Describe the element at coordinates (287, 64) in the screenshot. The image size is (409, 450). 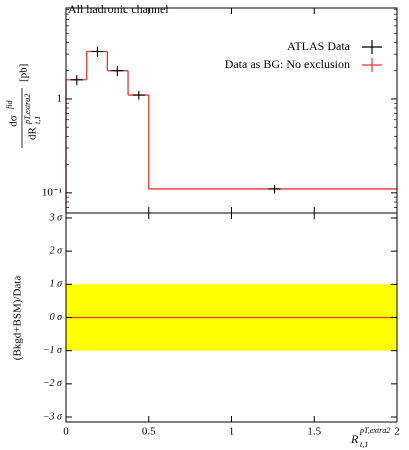
I see `legend-label: Data as BG: No exclusion` at that location.